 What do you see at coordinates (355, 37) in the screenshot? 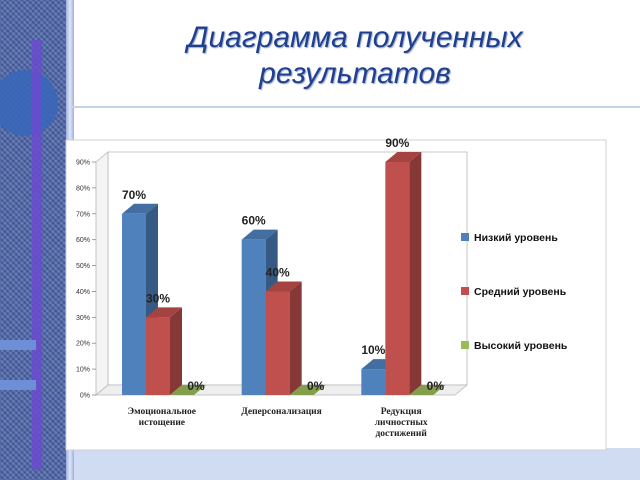
I see `slide-title-line-1: Диаграмма полученных` at bounding box center [355, 37].